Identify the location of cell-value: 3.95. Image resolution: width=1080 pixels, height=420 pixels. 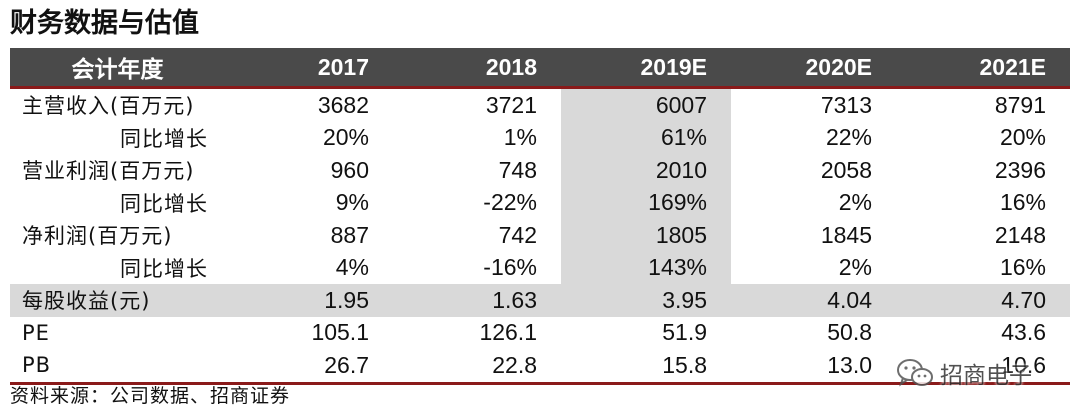
(646, 300).